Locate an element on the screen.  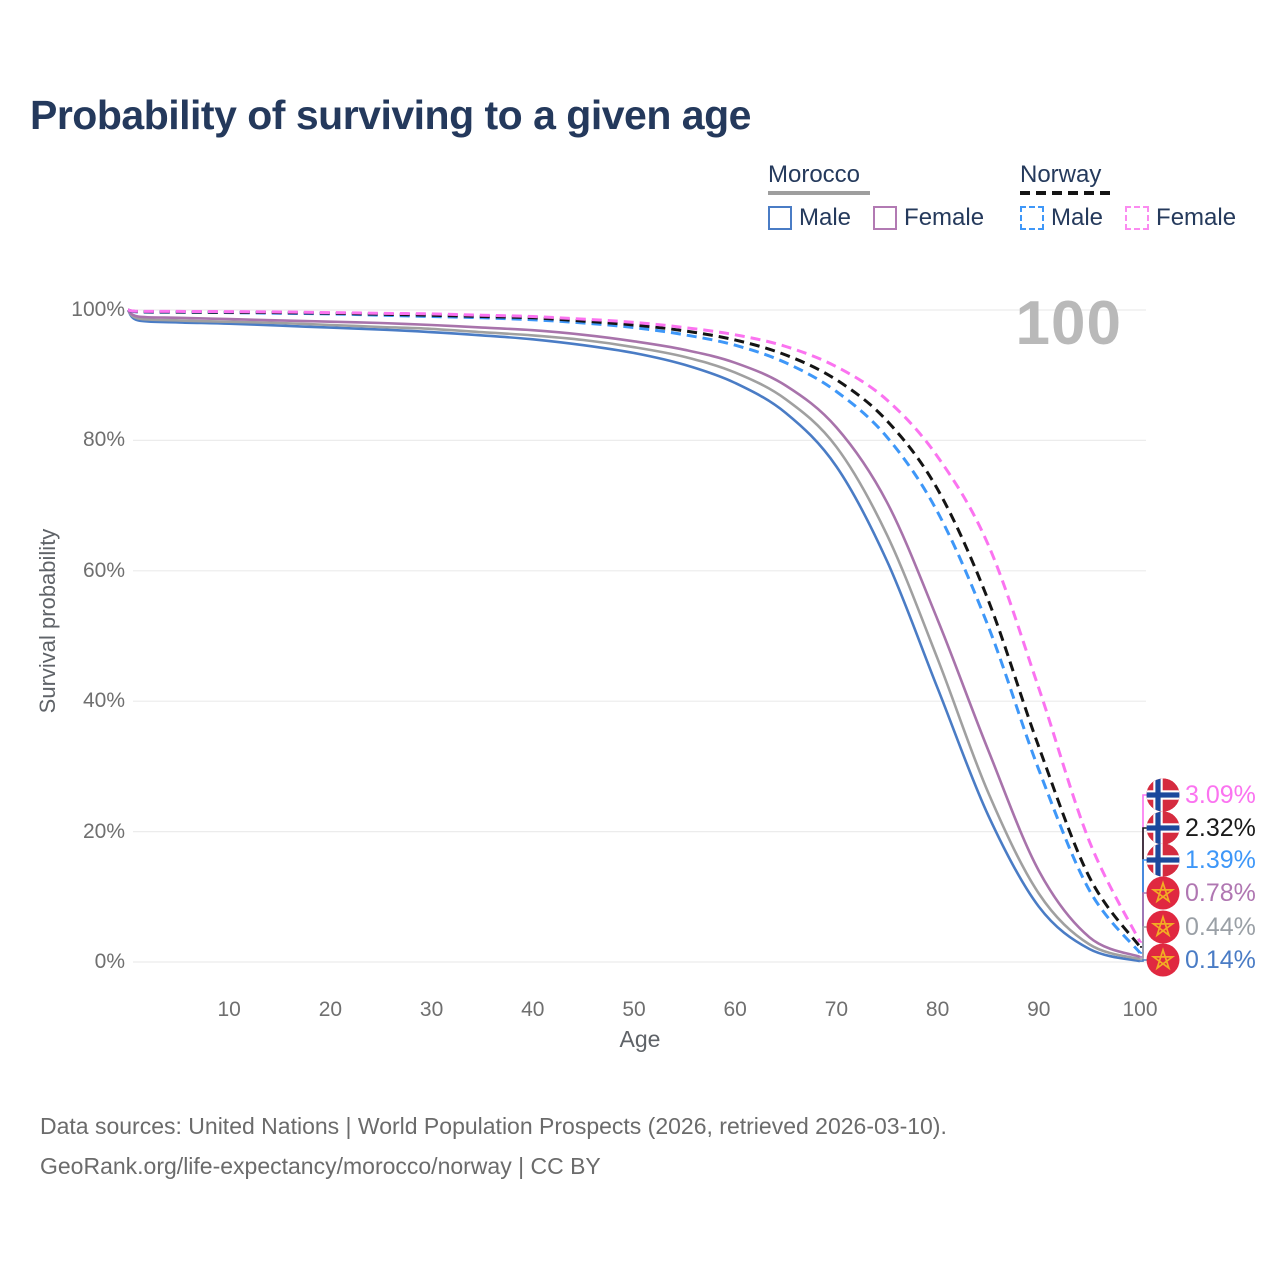
y-tick-label: 40% is located at coordinates (103, 701).